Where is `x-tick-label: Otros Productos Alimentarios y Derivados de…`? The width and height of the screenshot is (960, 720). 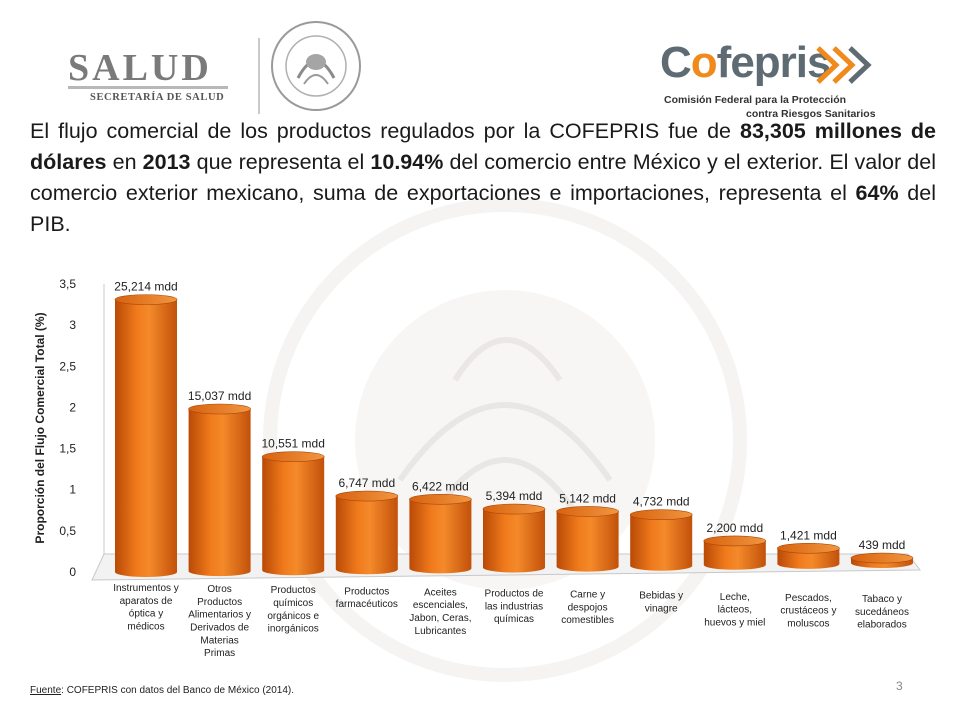
x-tick-label: Otros Productos Alimentarios y Derivados de… is located at coordinates (219, 621).